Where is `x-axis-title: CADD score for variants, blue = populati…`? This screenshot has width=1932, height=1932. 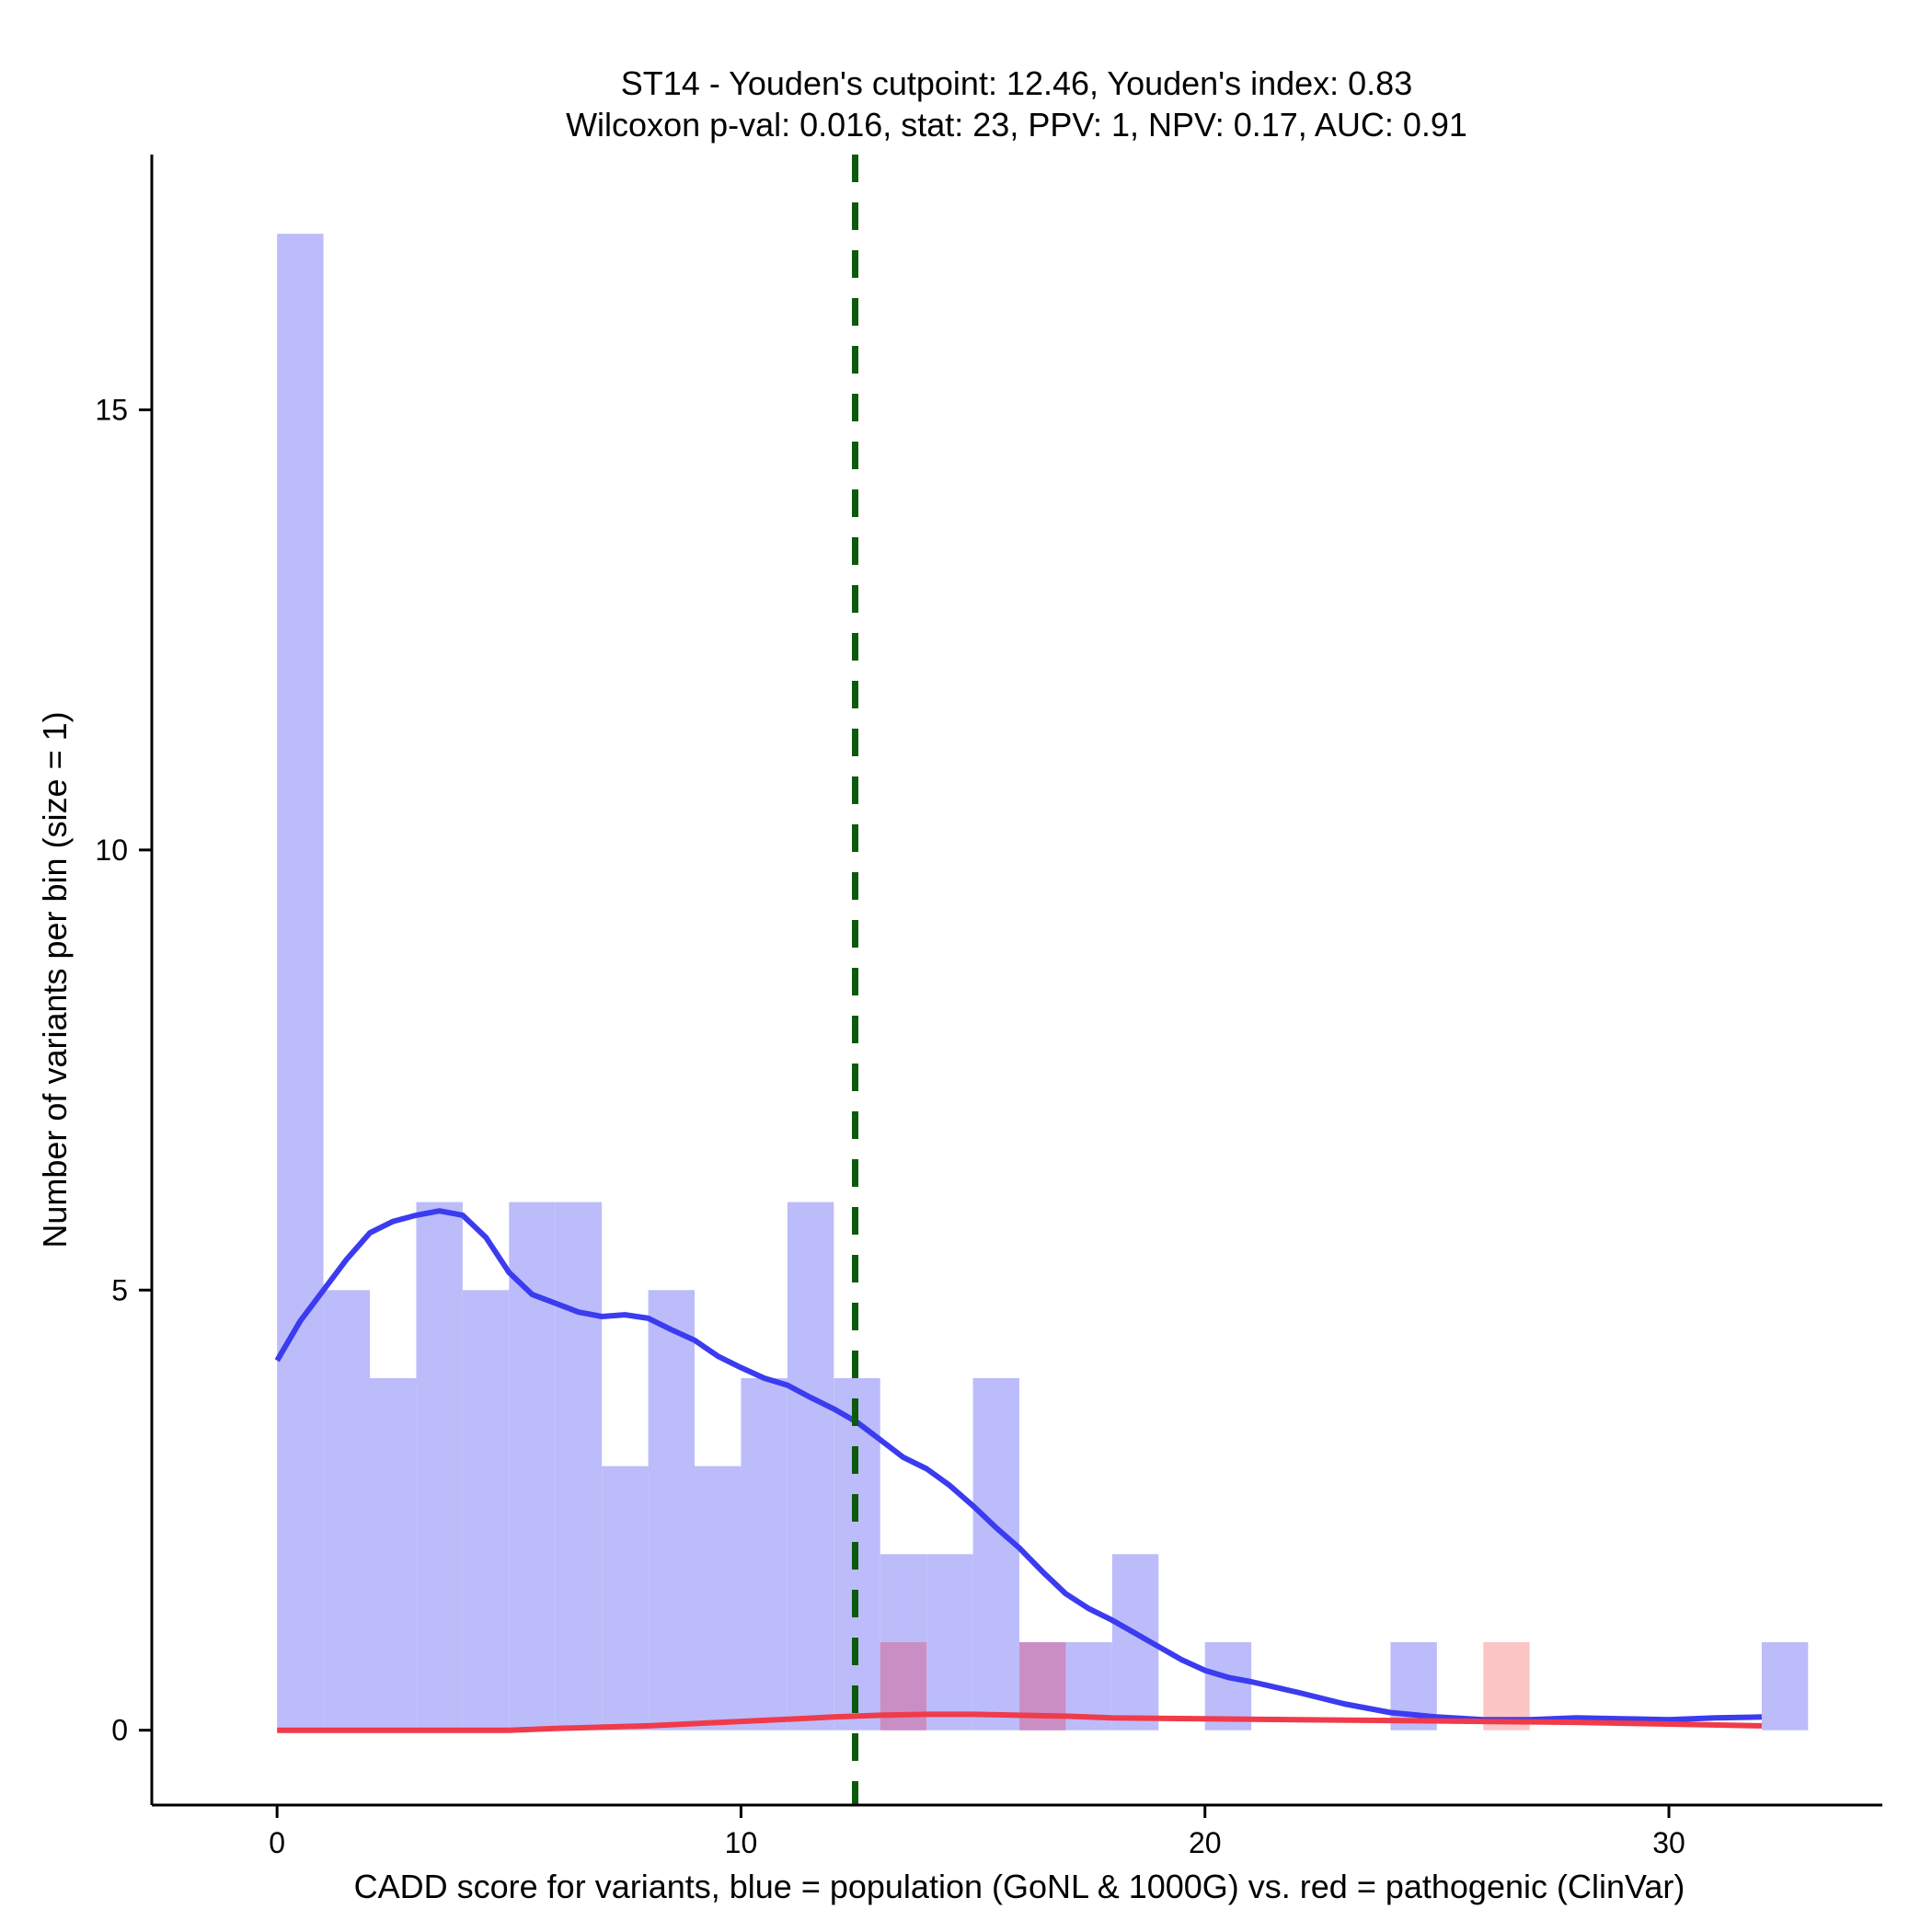 x-axis-title: CADD score for variants, blue = populati… is located at coordinates (1020, 1886).